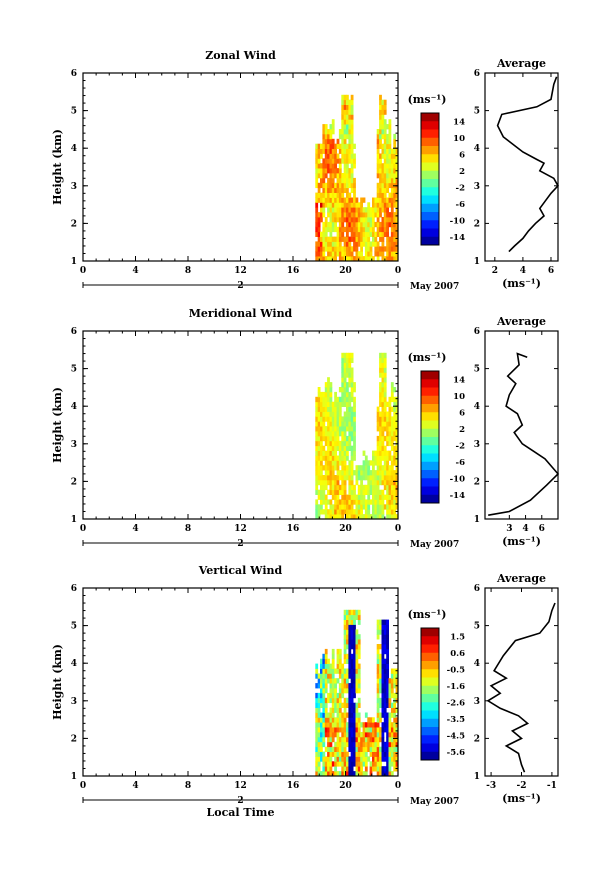 The height and width of the screenshot is (873, 611). What do you see at coordinates (477, 332) in the screenshot?
I see `profile-y-tick-label: 6` at bounding box center [477, 332].